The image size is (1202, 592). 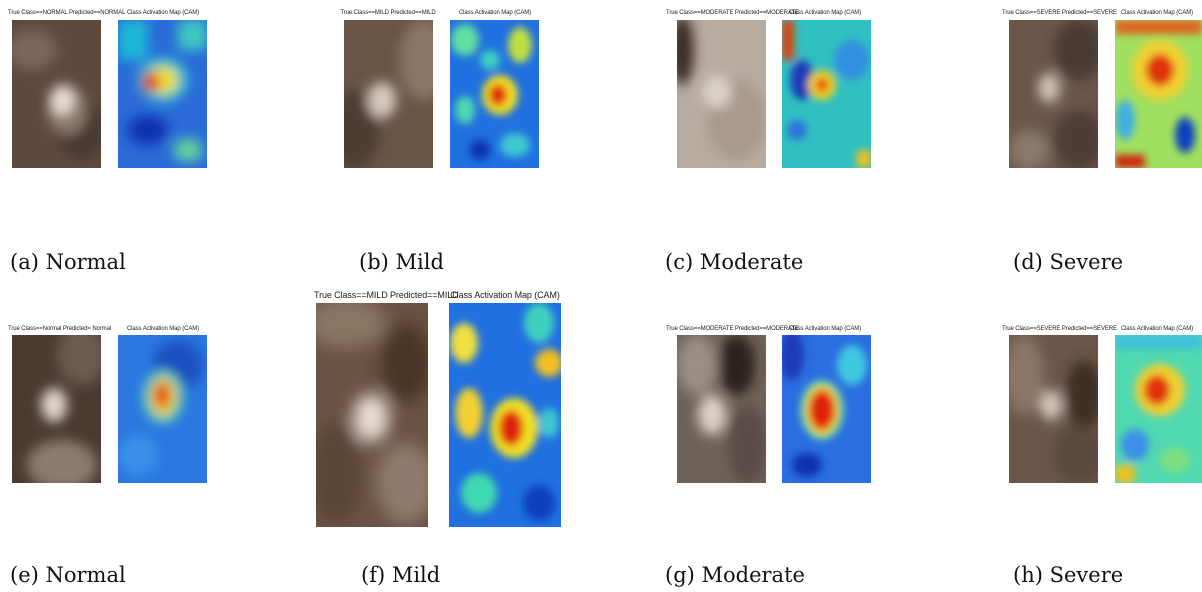 What do you see at coordinates (60, 329) in the screenshot?
I see `panel-e-xray-title: True Class==Normal Predicted= Normal` at bounding box center [60, 329].